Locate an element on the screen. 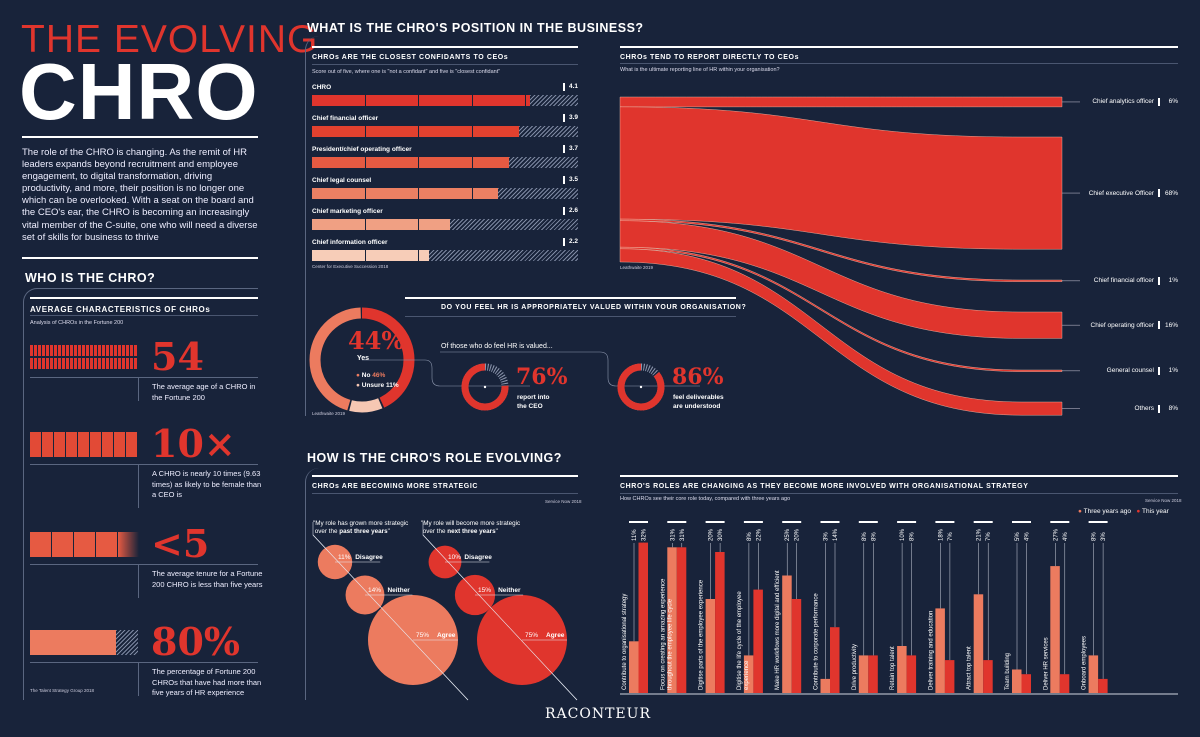 This screenshot has height=737, width=1200. panel-title: AVERAGE CHARACTERISTICS OF CHROs is located at coordinates (120, 309).